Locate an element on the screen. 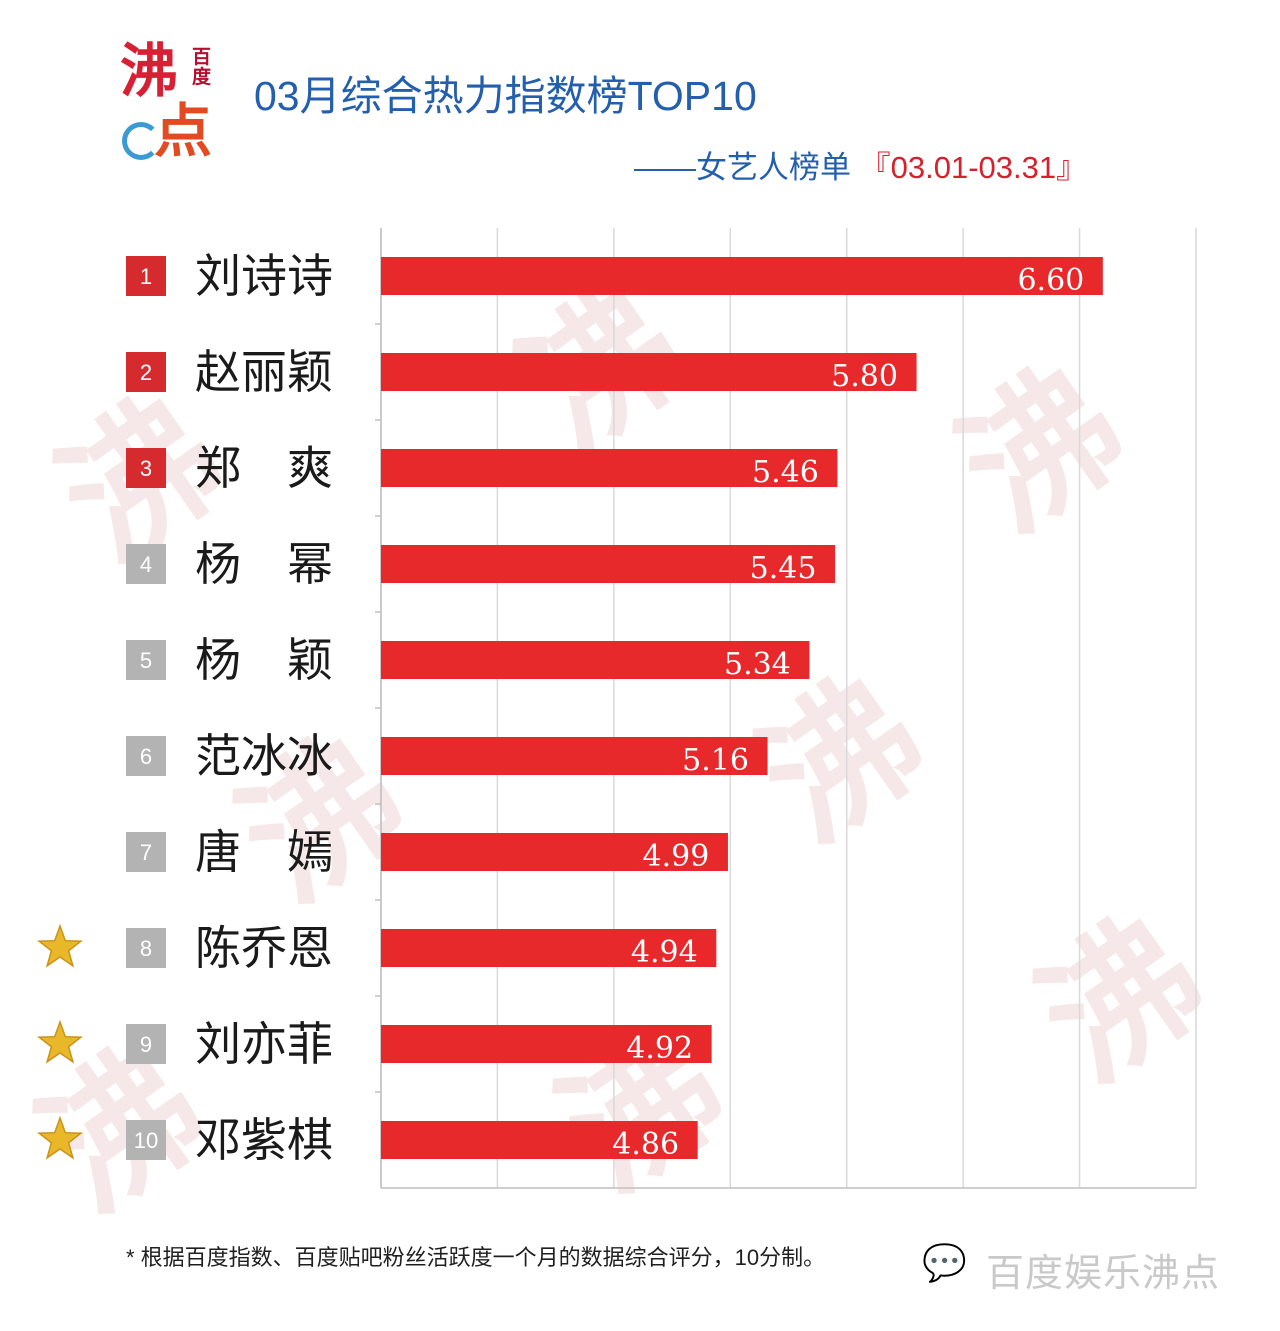  bar-value-label: 4.99 is located at coordinates (676, 856).